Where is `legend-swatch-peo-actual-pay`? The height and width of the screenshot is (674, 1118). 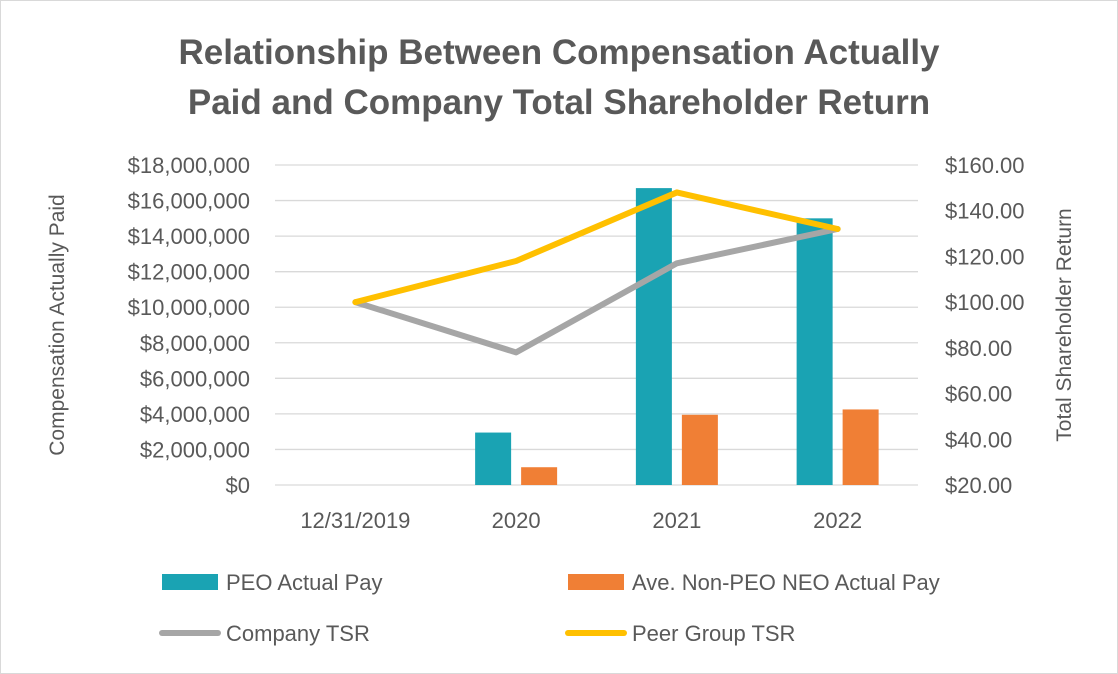 legend-swatch-peo-actual-pay is located at coordinates (190, 582).